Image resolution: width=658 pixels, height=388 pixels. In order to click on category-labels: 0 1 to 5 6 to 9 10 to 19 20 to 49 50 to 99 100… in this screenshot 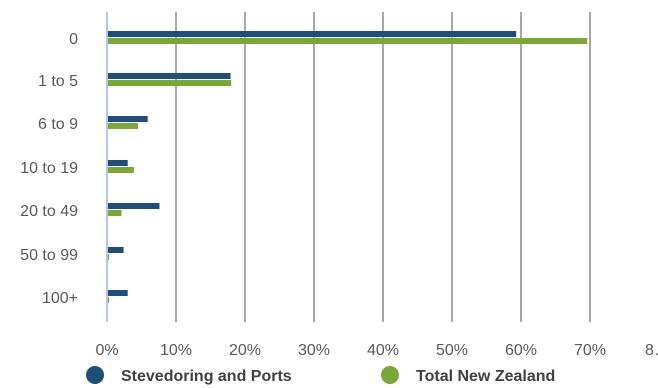, I will do `click(49, 169)`.